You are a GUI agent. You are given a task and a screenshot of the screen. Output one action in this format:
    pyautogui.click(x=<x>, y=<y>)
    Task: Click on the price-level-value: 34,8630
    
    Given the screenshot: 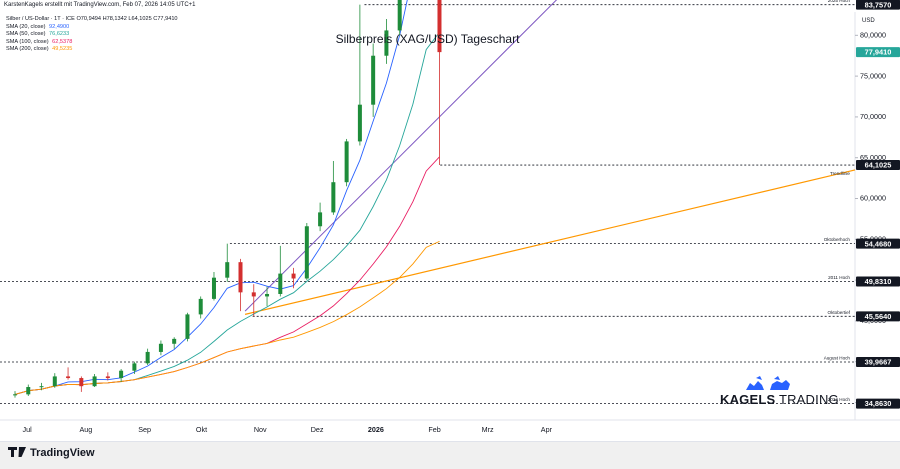 What is the action you would take?
    pyautogui.click(x=878, y=403)
    